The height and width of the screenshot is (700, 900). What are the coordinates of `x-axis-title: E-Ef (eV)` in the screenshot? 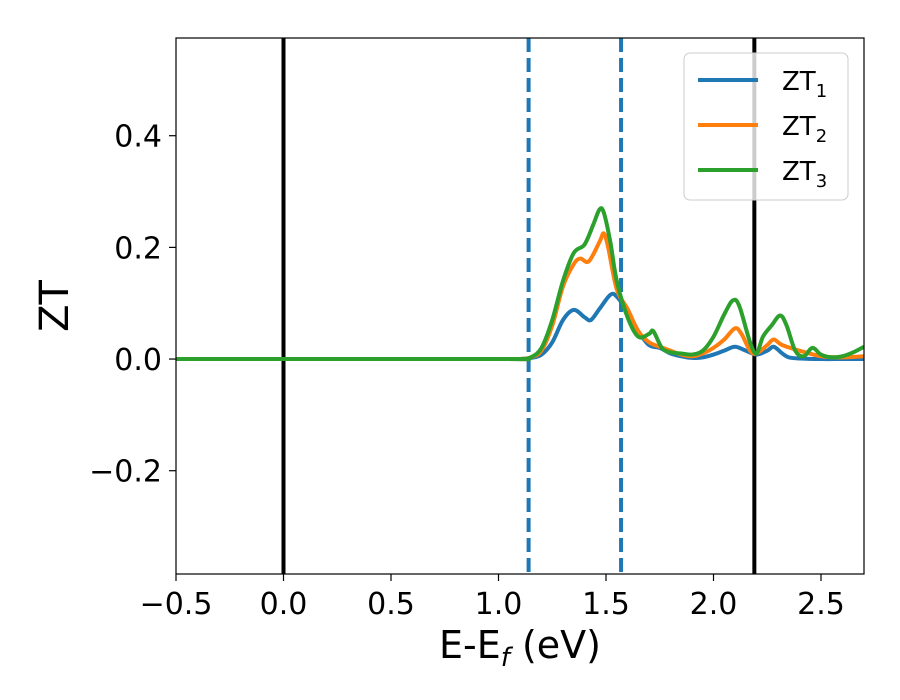 It's located at (520, 648).